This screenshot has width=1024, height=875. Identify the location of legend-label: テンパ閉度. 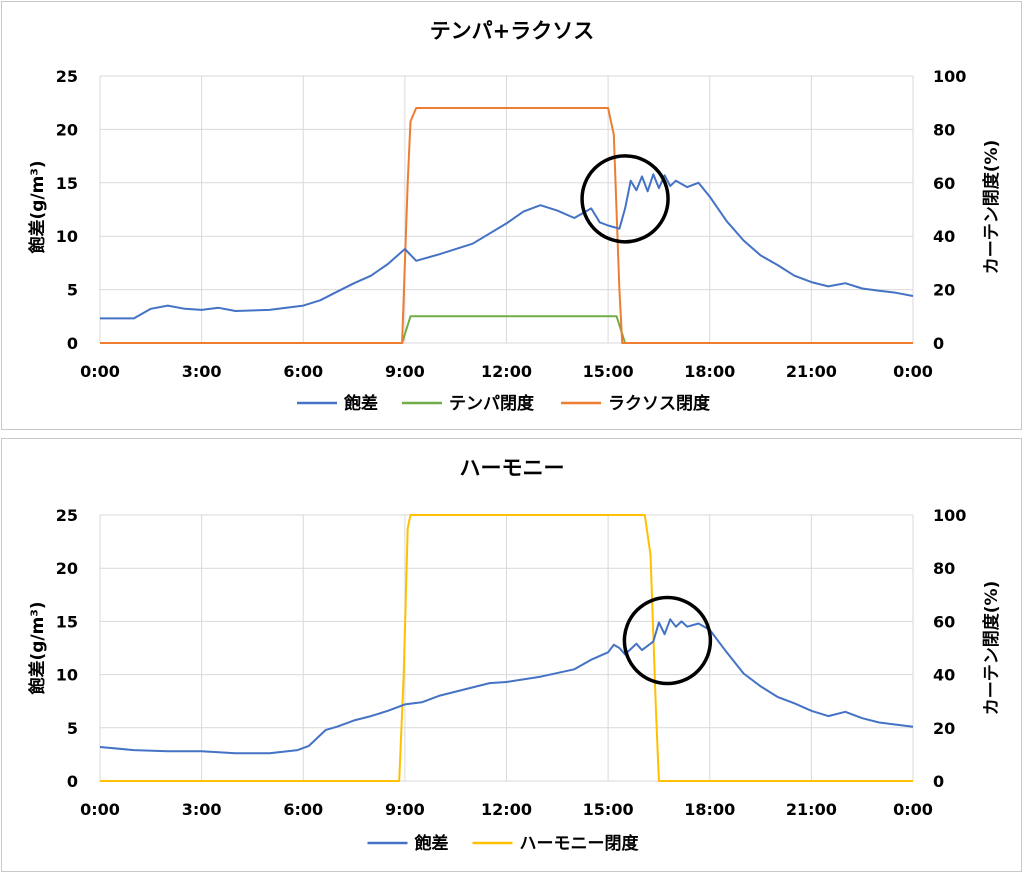
(492, 403).